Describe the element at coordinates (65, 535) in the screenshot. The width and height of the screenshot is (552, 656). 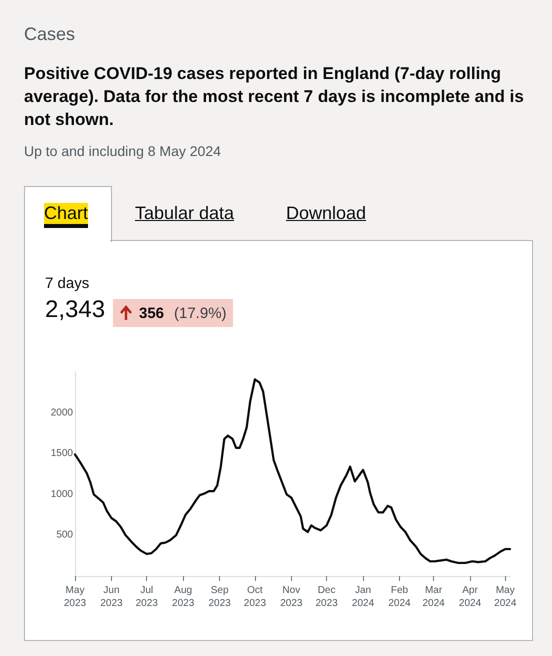
I see `y-tick-label: 500` at that location.